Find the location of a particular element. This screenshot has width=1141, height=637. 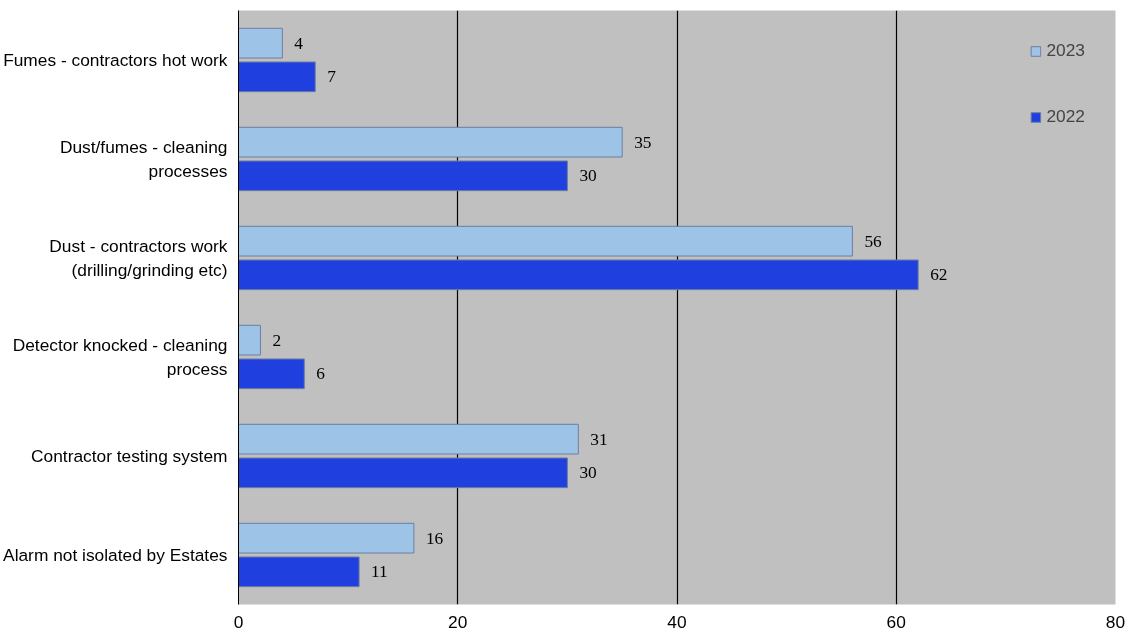

y-tick-label: Dust - contractors work (drilling/grinding etc) is located at coordinates (138, 258).